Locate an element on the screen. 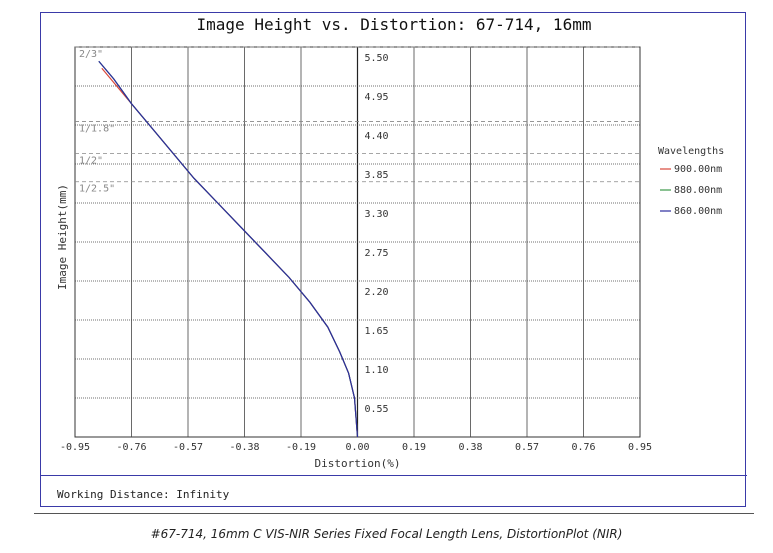 Image resolution: width=773 pixels, height=553 pixels. legend-title: Wavelengths is located at coordinates (691, 151).